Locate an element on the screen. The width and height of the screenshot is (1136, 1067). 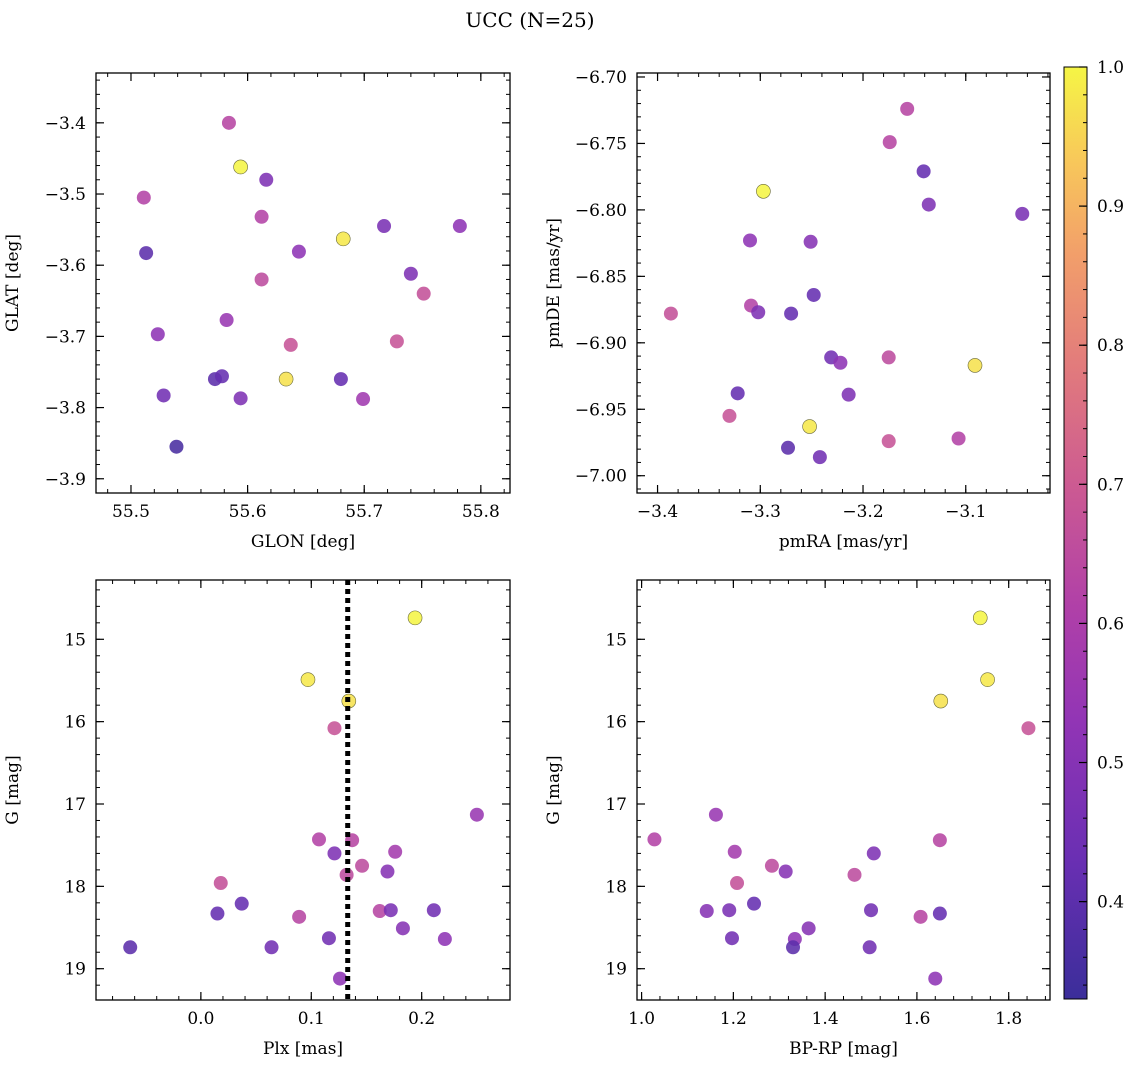
x-tick-label: 1.2 is located at coordinates (733, 1019).